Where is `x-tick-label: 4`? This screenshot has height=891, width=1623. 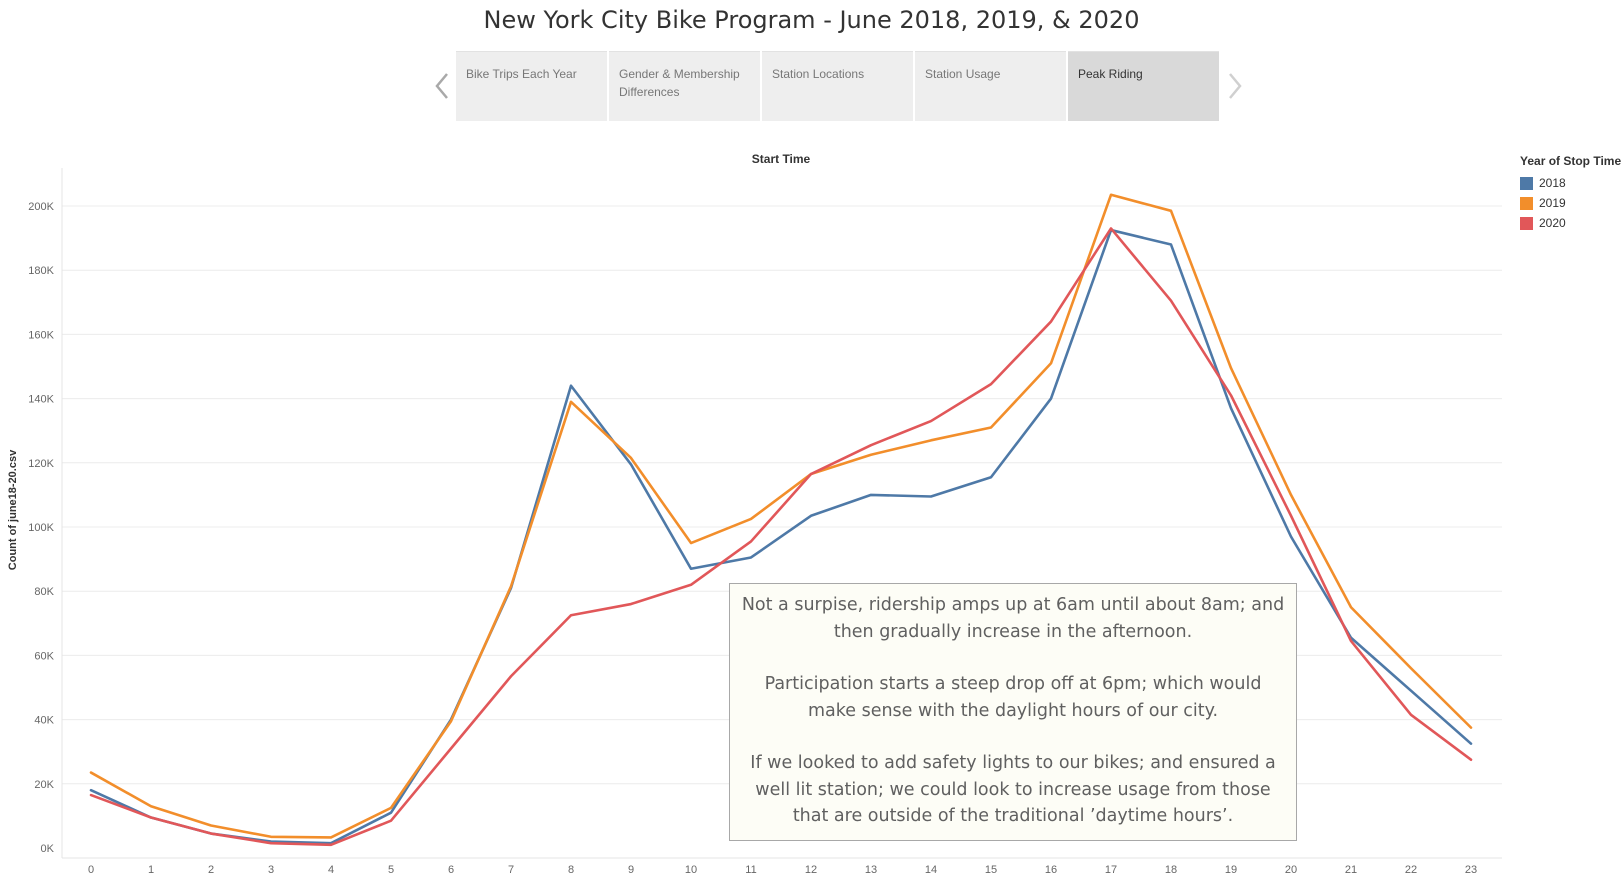 x-tick-label: 4 is located at coordinates (331, 870).